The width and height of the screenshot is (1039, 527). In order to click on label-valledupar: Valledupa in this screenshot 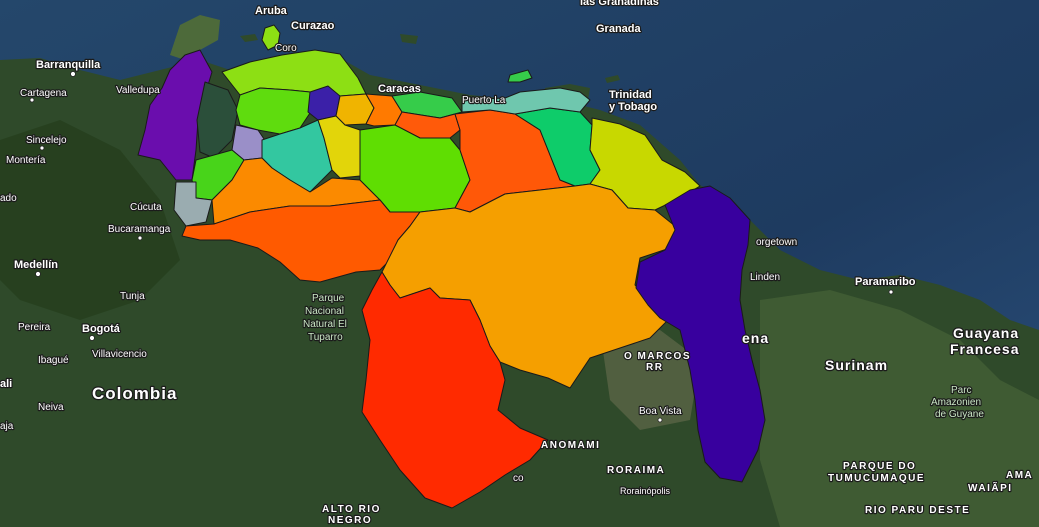, I will do `click(138, 90)`.